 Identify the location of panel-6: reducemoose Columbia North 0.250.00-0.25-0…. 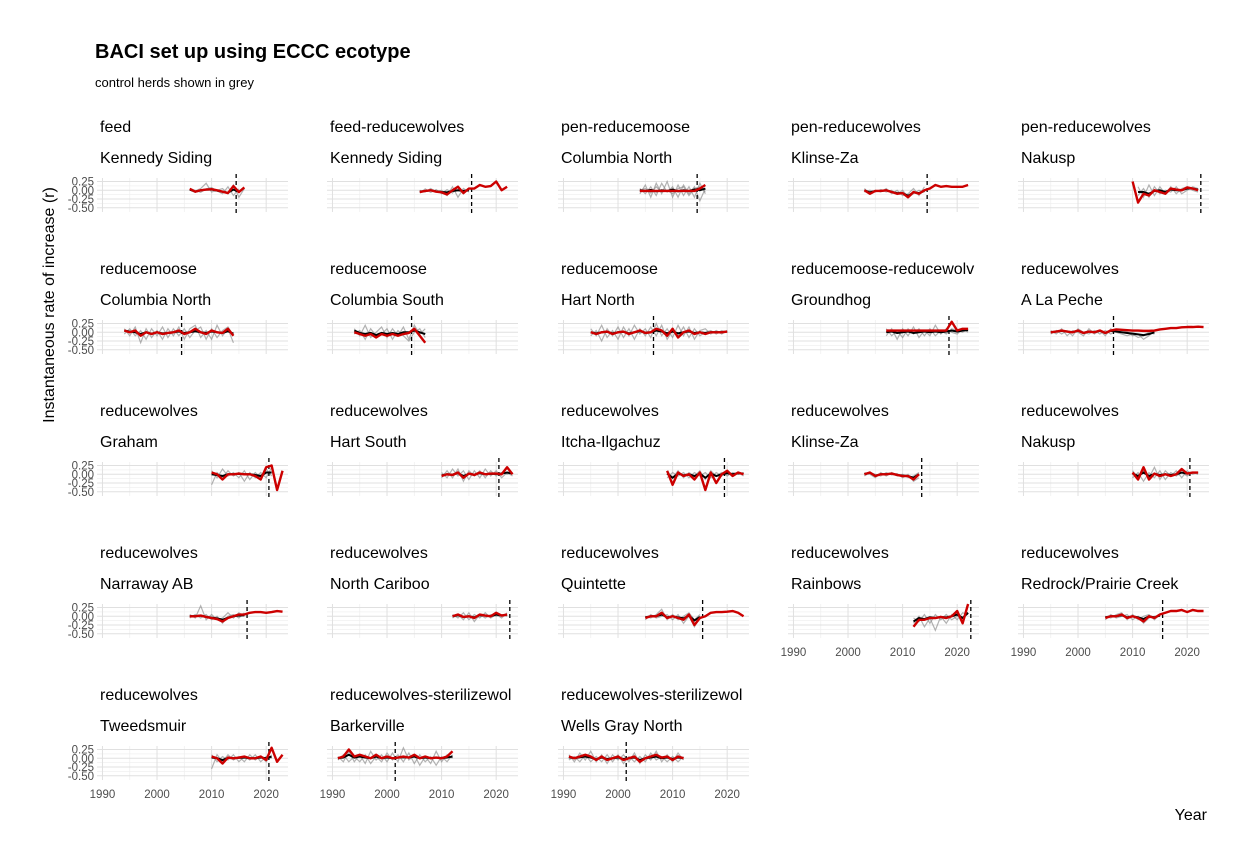
(178, 309).